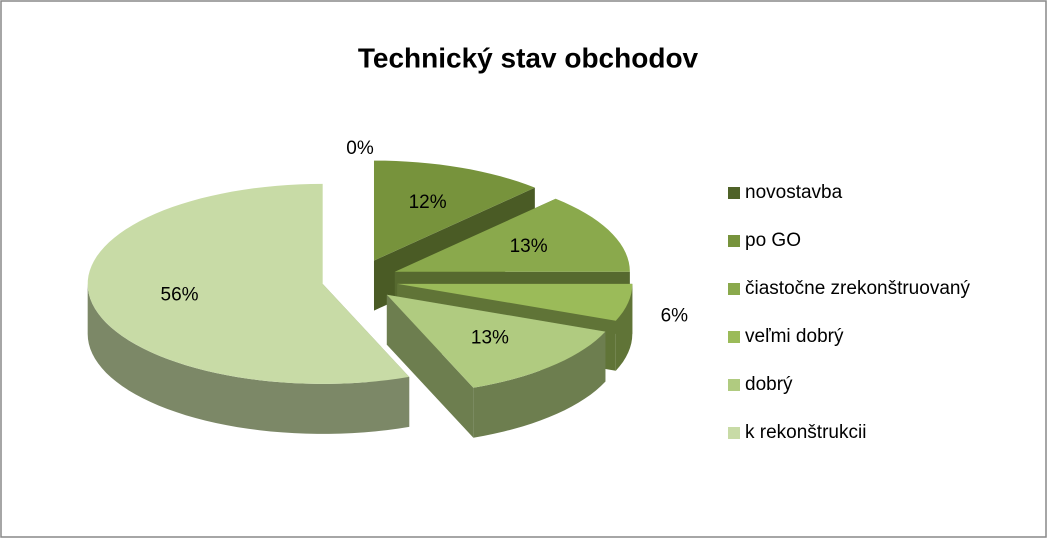 This screenshot has width=1048, height=539. I want to click on data-label: 0%, so click(360, 148).